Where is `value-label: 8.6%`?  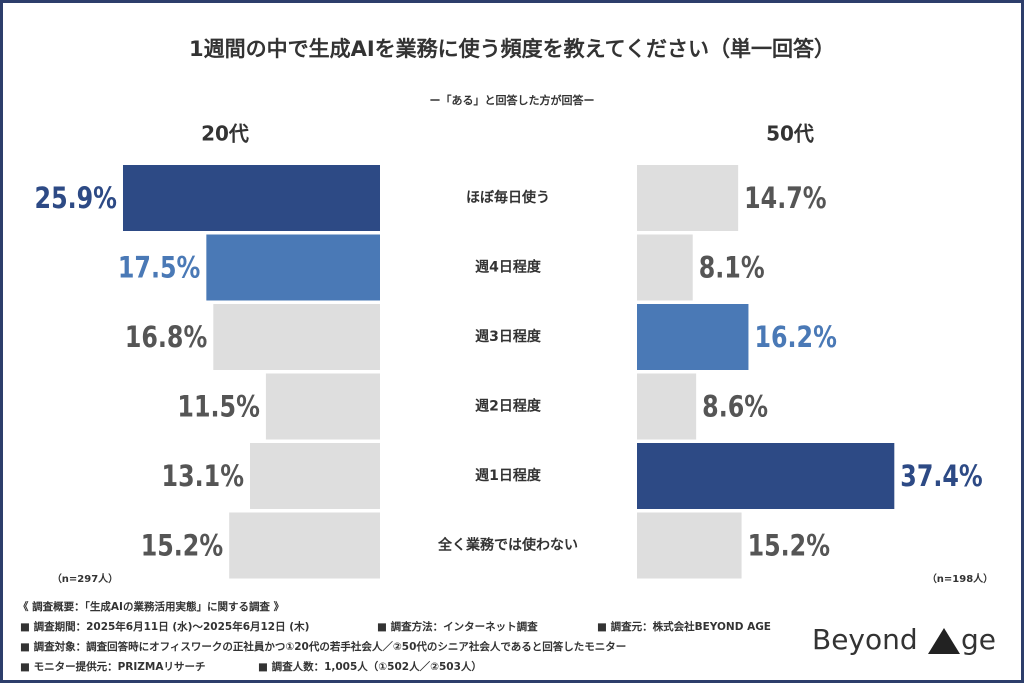 value-label: 8.6% is located at coordinates (735, 407).